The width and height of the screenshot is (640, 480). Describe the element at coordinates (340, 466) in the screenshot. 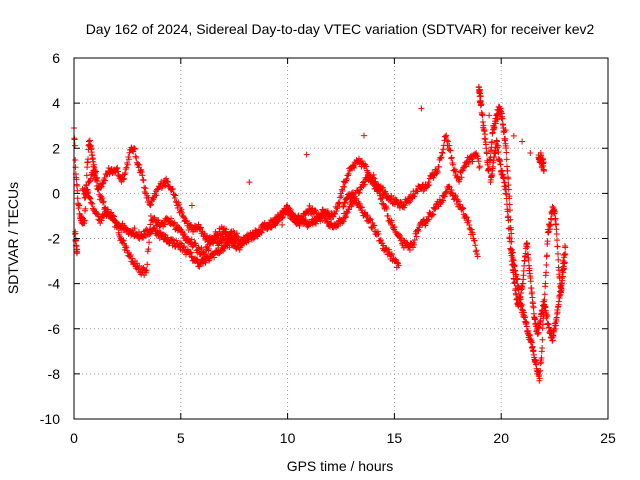

I see `x-axis-label: GPS time / hours` at that location.